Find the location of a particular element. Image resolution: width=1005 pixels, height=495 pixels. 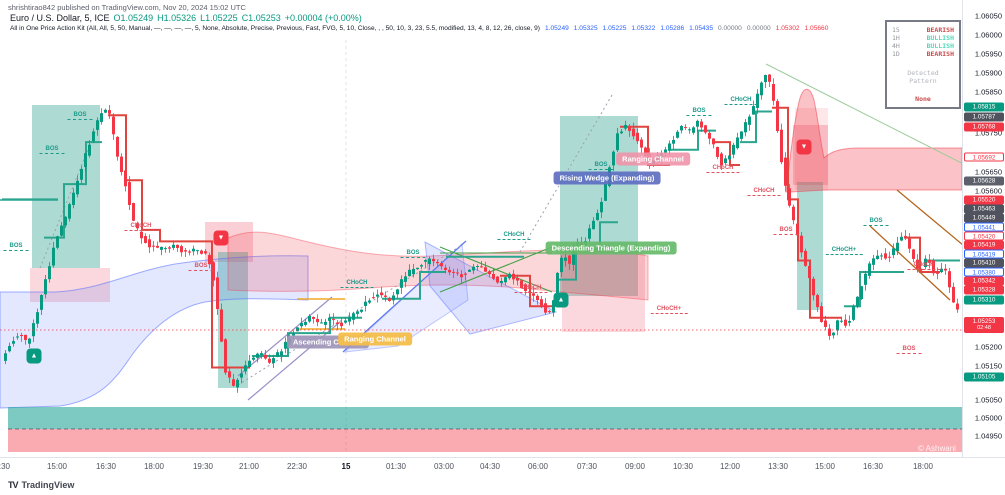

indicator-value: 1.05286 is located at coordinates (672, 28).